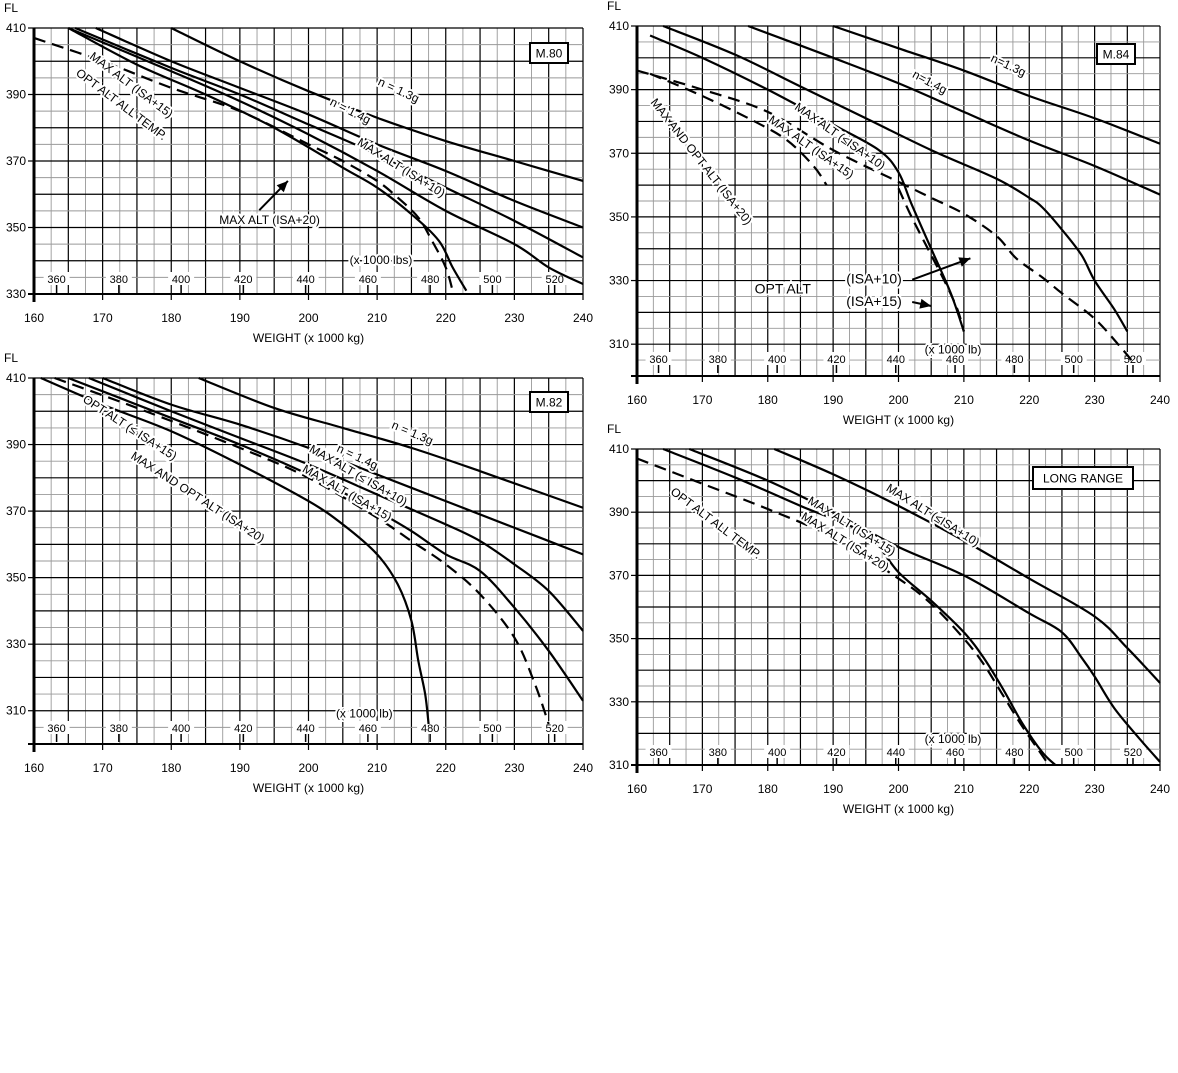  What do you see at coordinates (34, 768) in the screenshot?
I see `x-tick-label: 160` at bounding box center [34, 768].